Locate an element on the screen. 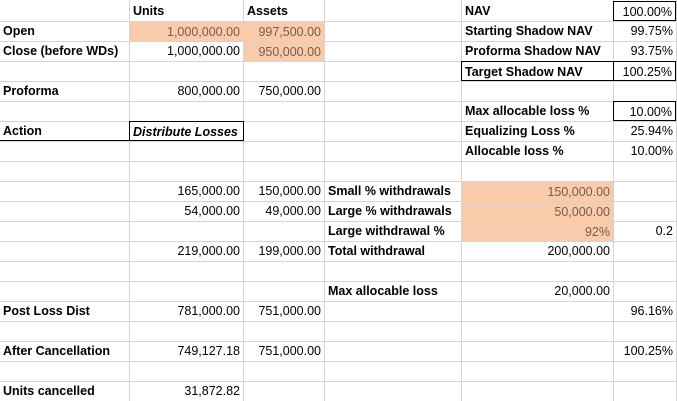 This screenshot has width=677, height=401. label-max-allocable-loss: Max allocable loss is located at coordinates (383, 291).